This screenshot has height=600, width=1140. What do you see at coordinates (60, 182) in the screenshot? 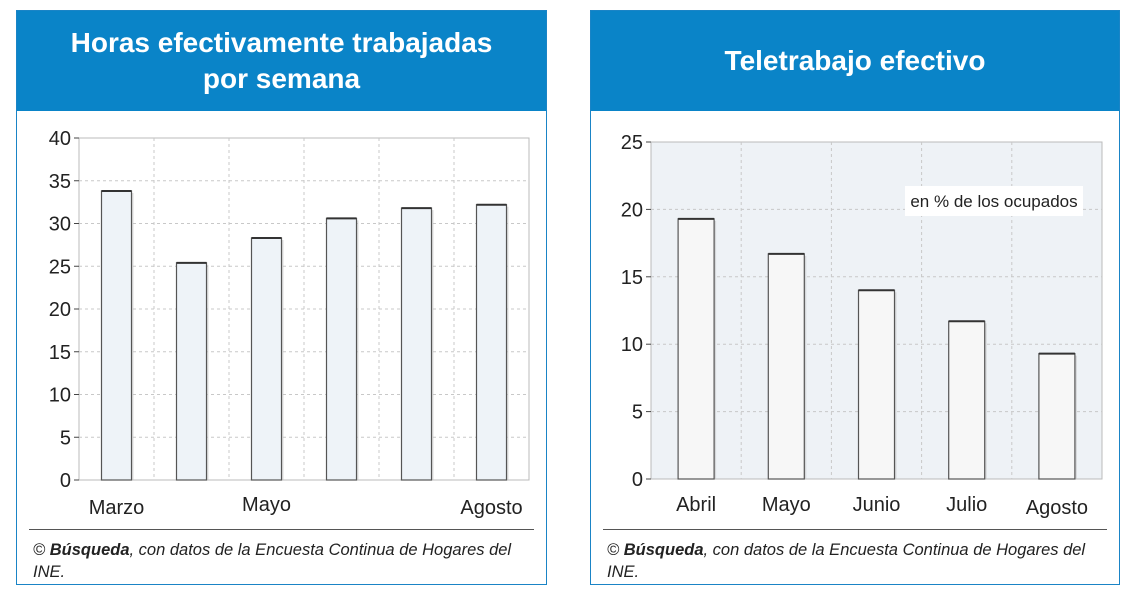
I see `y-tick-label: 35` at bounding box center [60, 182].